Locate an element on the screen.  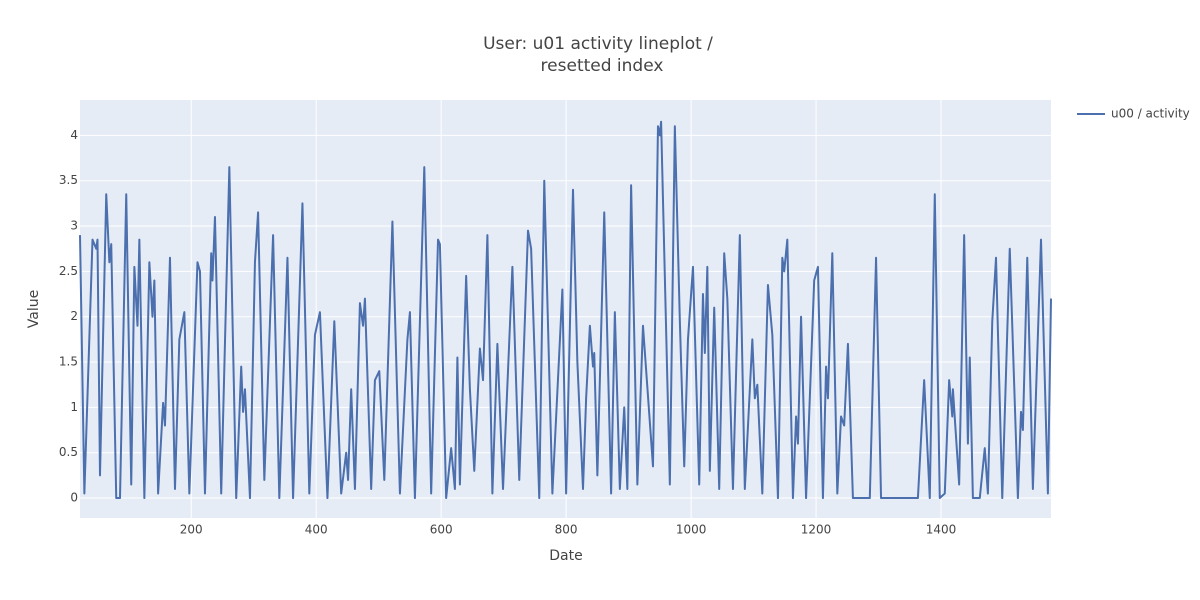
y-tick-label: 1.5 is located at coordinates (68, 362).